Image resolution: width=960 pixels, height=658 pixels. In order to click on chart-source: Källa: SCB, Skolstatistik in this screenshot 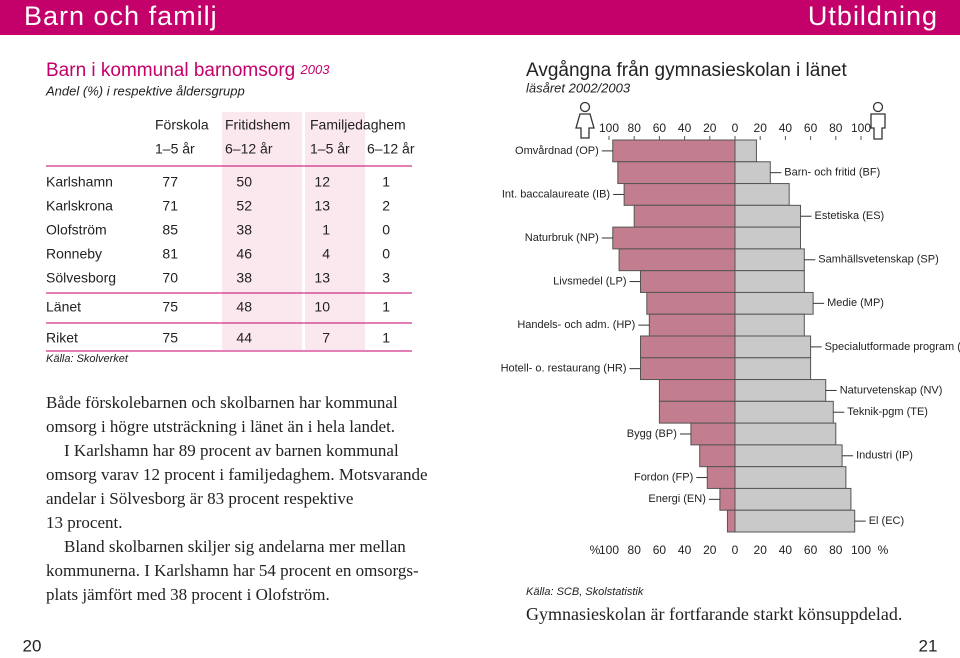, I will do `click(585, 592)`.